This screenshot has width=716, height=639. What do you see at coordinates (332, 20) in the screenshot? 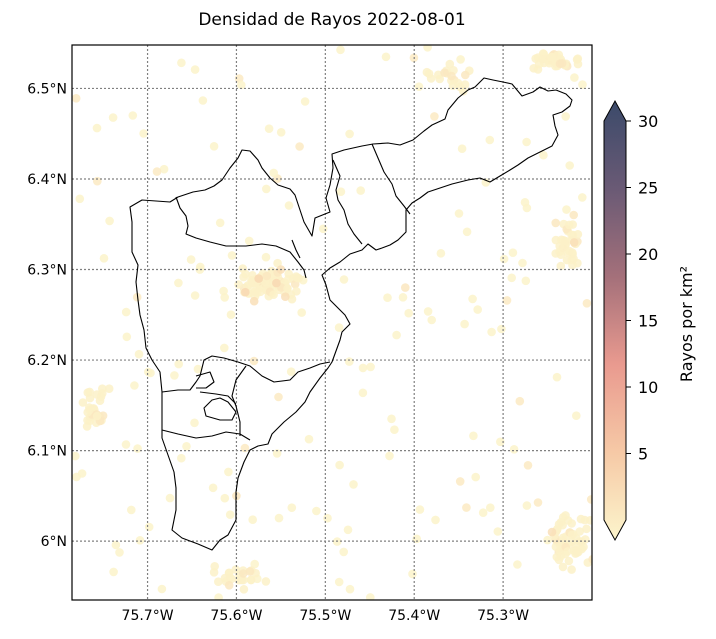
I see `map-title: Densidad de Rayos 2022-08-01` at bounding box center [332, 20].